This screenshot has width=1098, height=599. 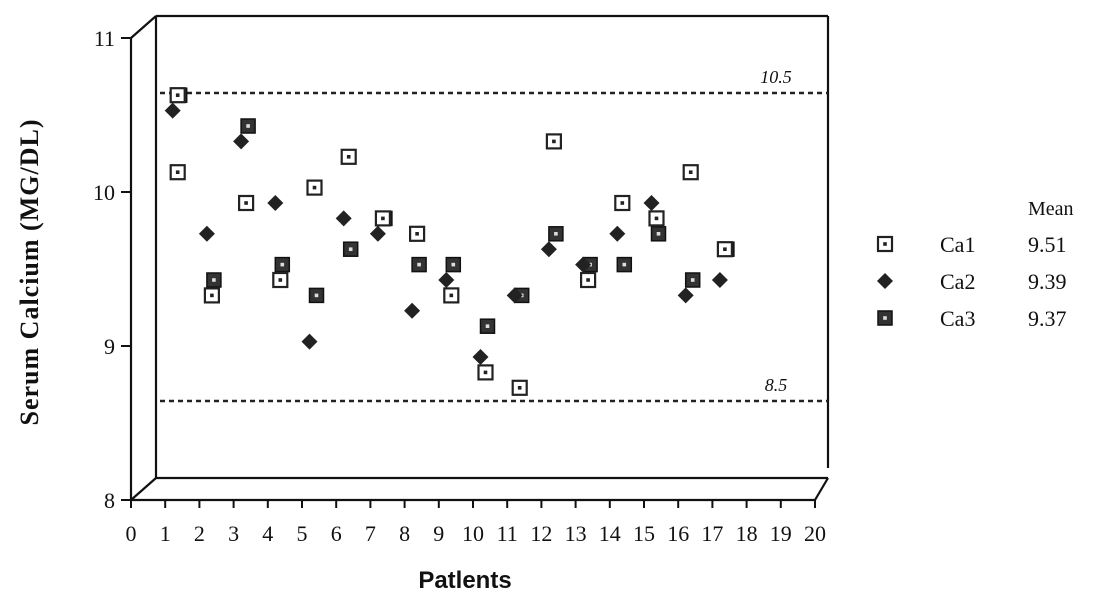 I want to click on x-tick-label: 9, so click(x=438, y=533).